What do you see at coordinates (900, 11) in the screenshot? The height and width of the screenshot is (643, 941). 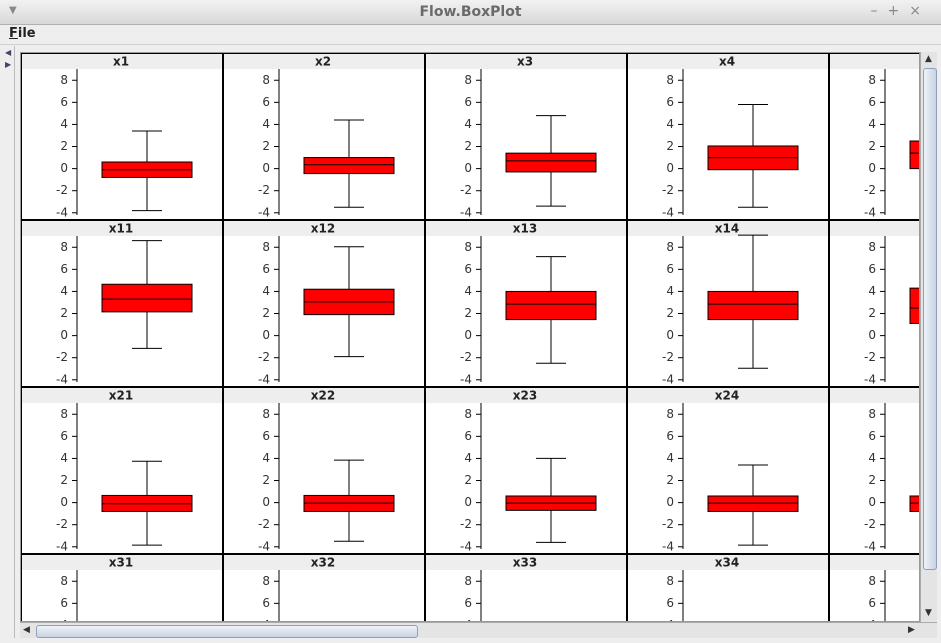 I see `window-buttons: –+×` at bounding box center [900, 11].